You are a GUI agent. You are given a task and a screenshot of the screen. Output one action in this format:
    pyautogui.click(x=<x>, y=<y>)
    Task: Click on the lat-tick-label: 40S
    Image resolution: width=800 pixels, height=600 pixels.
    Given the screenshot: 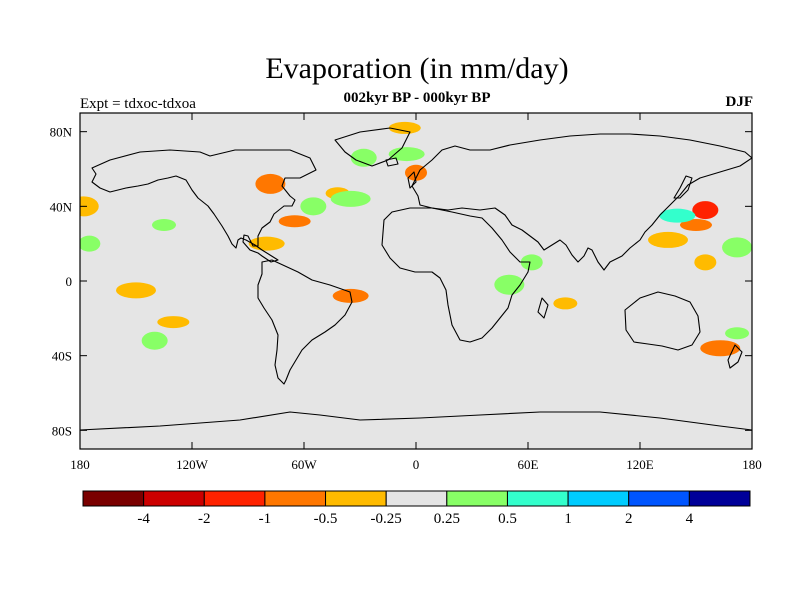 What is the action you would take?
    pyautogui.click(x=62, y=356)
    